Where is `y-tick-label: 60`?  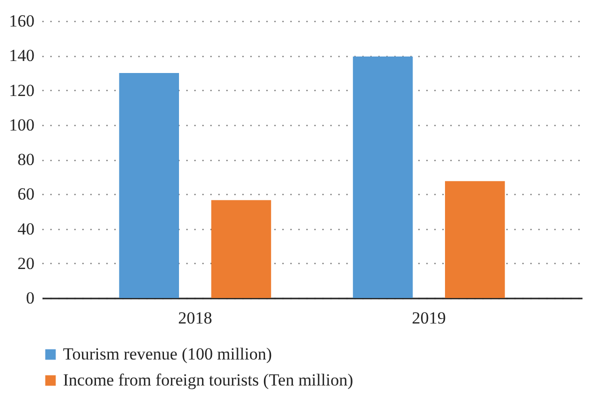 y-tick-label: 60 is located at coordinates (26, 194).